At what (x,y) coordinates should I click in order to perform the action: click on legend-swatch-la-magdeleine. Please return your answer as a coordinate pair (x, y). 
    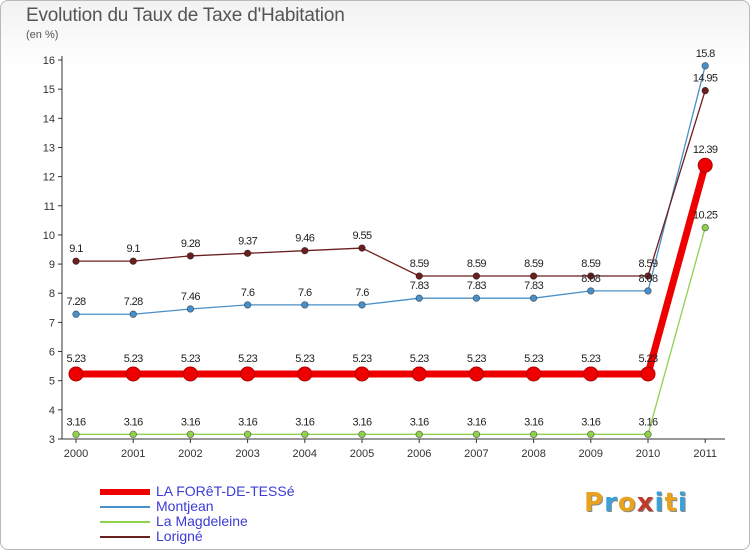
    Looking at the image, I should click on (125, 522).